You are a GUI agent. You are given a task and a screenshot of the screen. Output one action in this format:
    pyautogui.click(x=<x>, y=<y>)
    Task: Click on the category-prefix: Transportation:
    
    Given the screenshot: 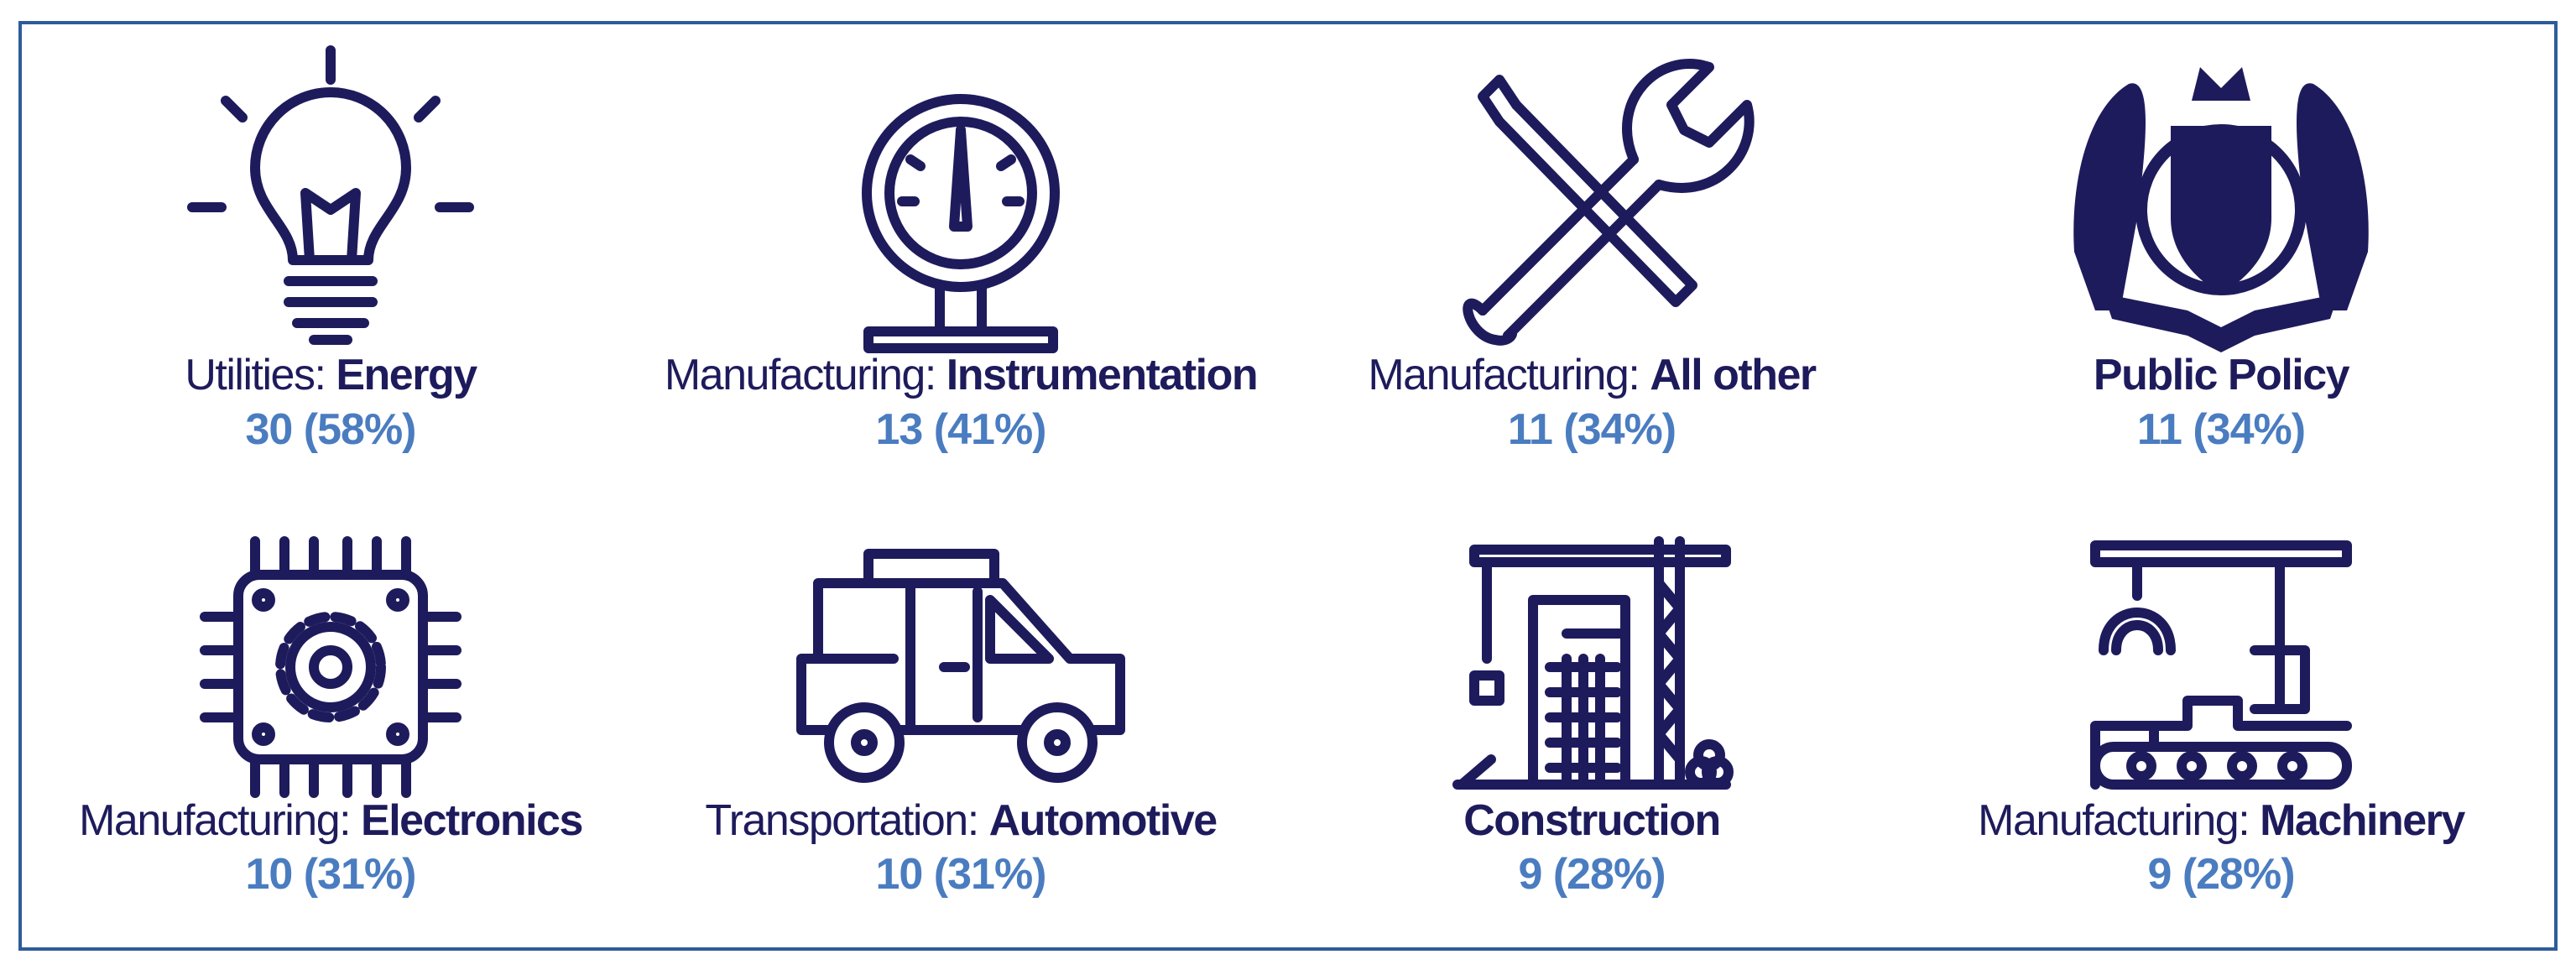 What is the action you would take?
    pyautogui.click(x=841, y=820)
    